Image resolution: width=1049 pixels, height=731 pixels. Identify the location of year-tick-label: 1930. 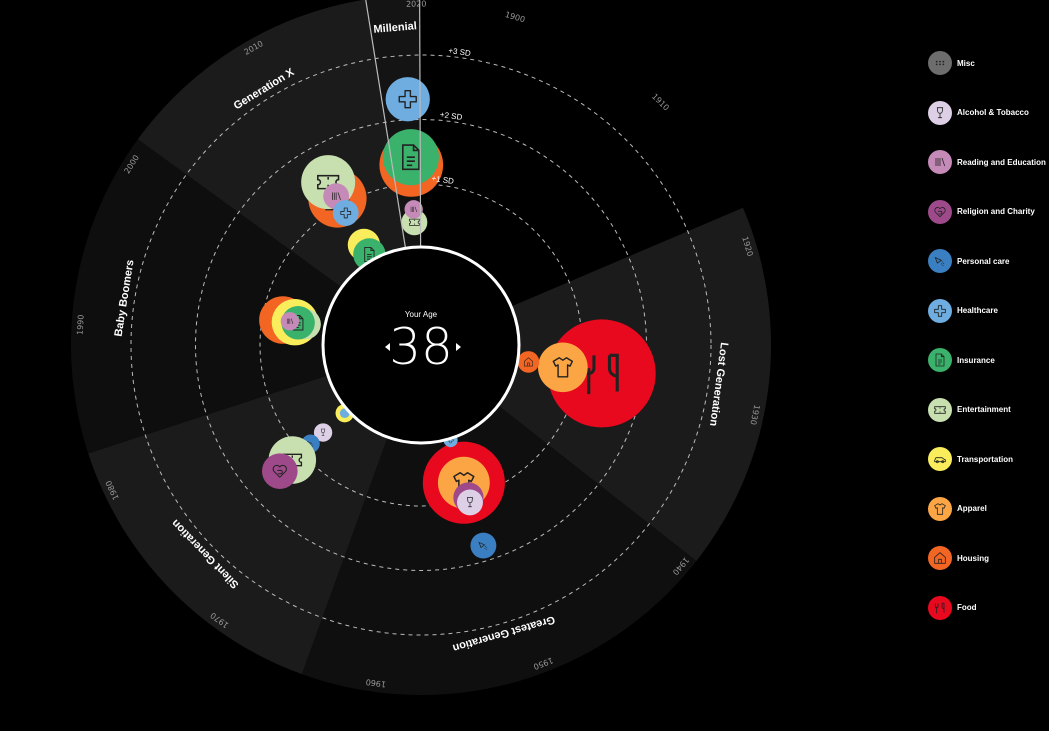
(754, 415).